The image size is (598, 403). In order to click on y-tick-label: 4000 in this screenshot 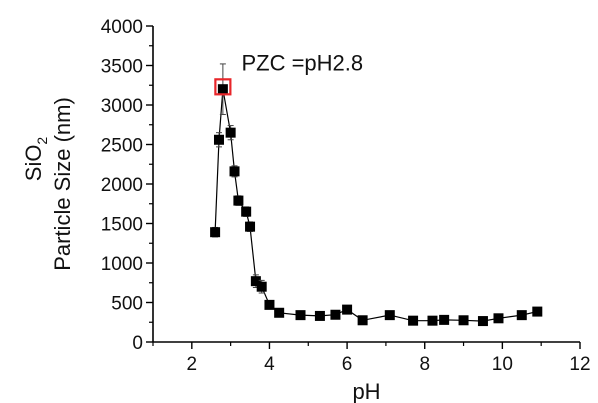, I will do `click(122, 27)`.